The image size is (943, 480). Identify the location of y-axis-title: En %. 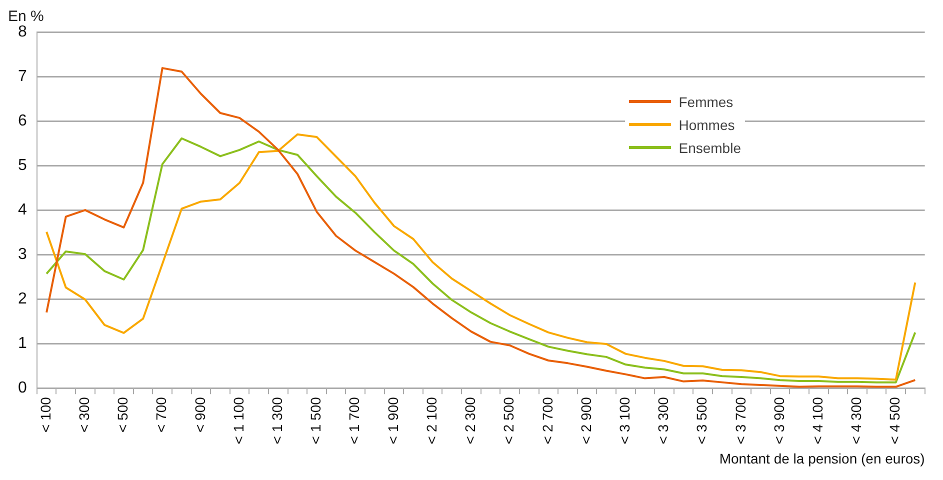
(26, 17).